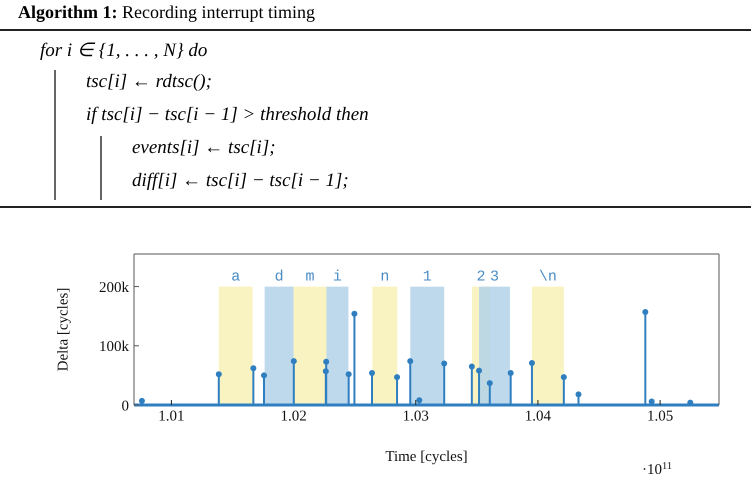 Image resolution: width=751 pixels, height=483 pixels. I want to click on x-tick-label: 1.04, so click(538, 416).